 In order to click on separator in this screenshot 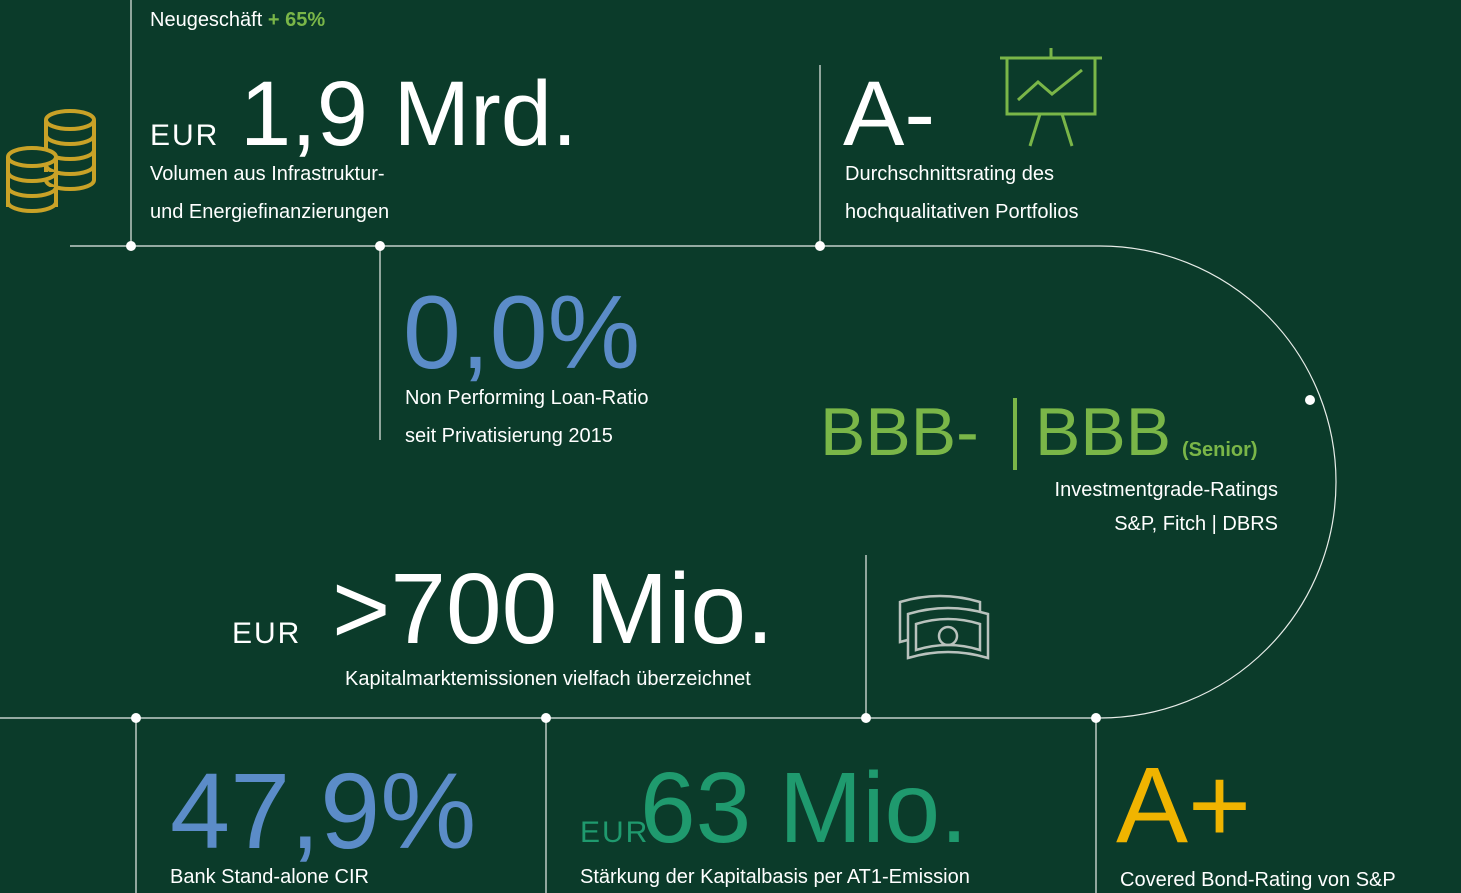, I will do `click(1015, 434)`.